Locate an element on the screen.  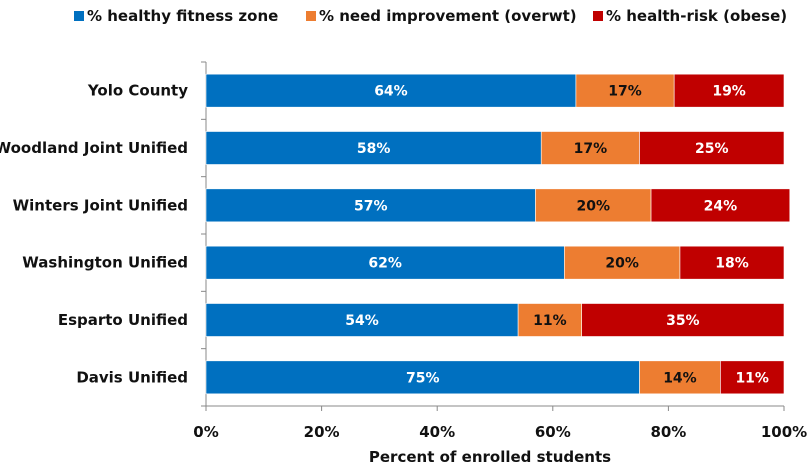
x-tick-label: 20% is located at coordinates (322, 432).